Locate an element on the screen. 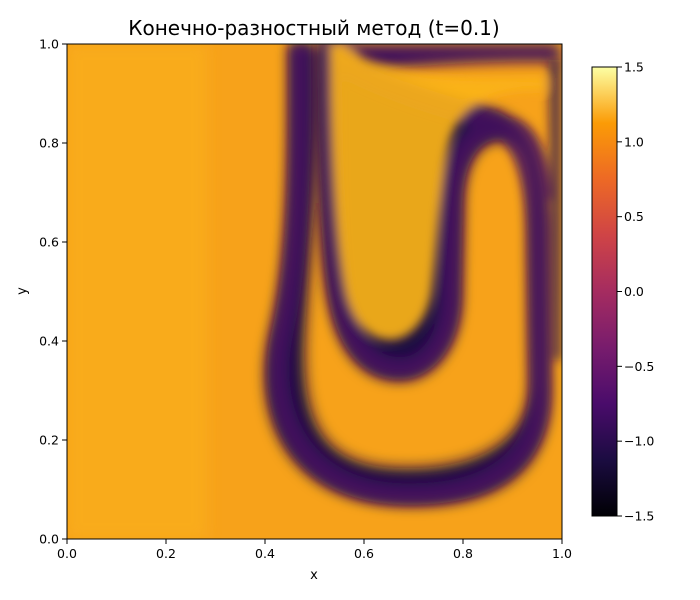  x-tick-label: 0.2 is located at coordinates (166, 553).